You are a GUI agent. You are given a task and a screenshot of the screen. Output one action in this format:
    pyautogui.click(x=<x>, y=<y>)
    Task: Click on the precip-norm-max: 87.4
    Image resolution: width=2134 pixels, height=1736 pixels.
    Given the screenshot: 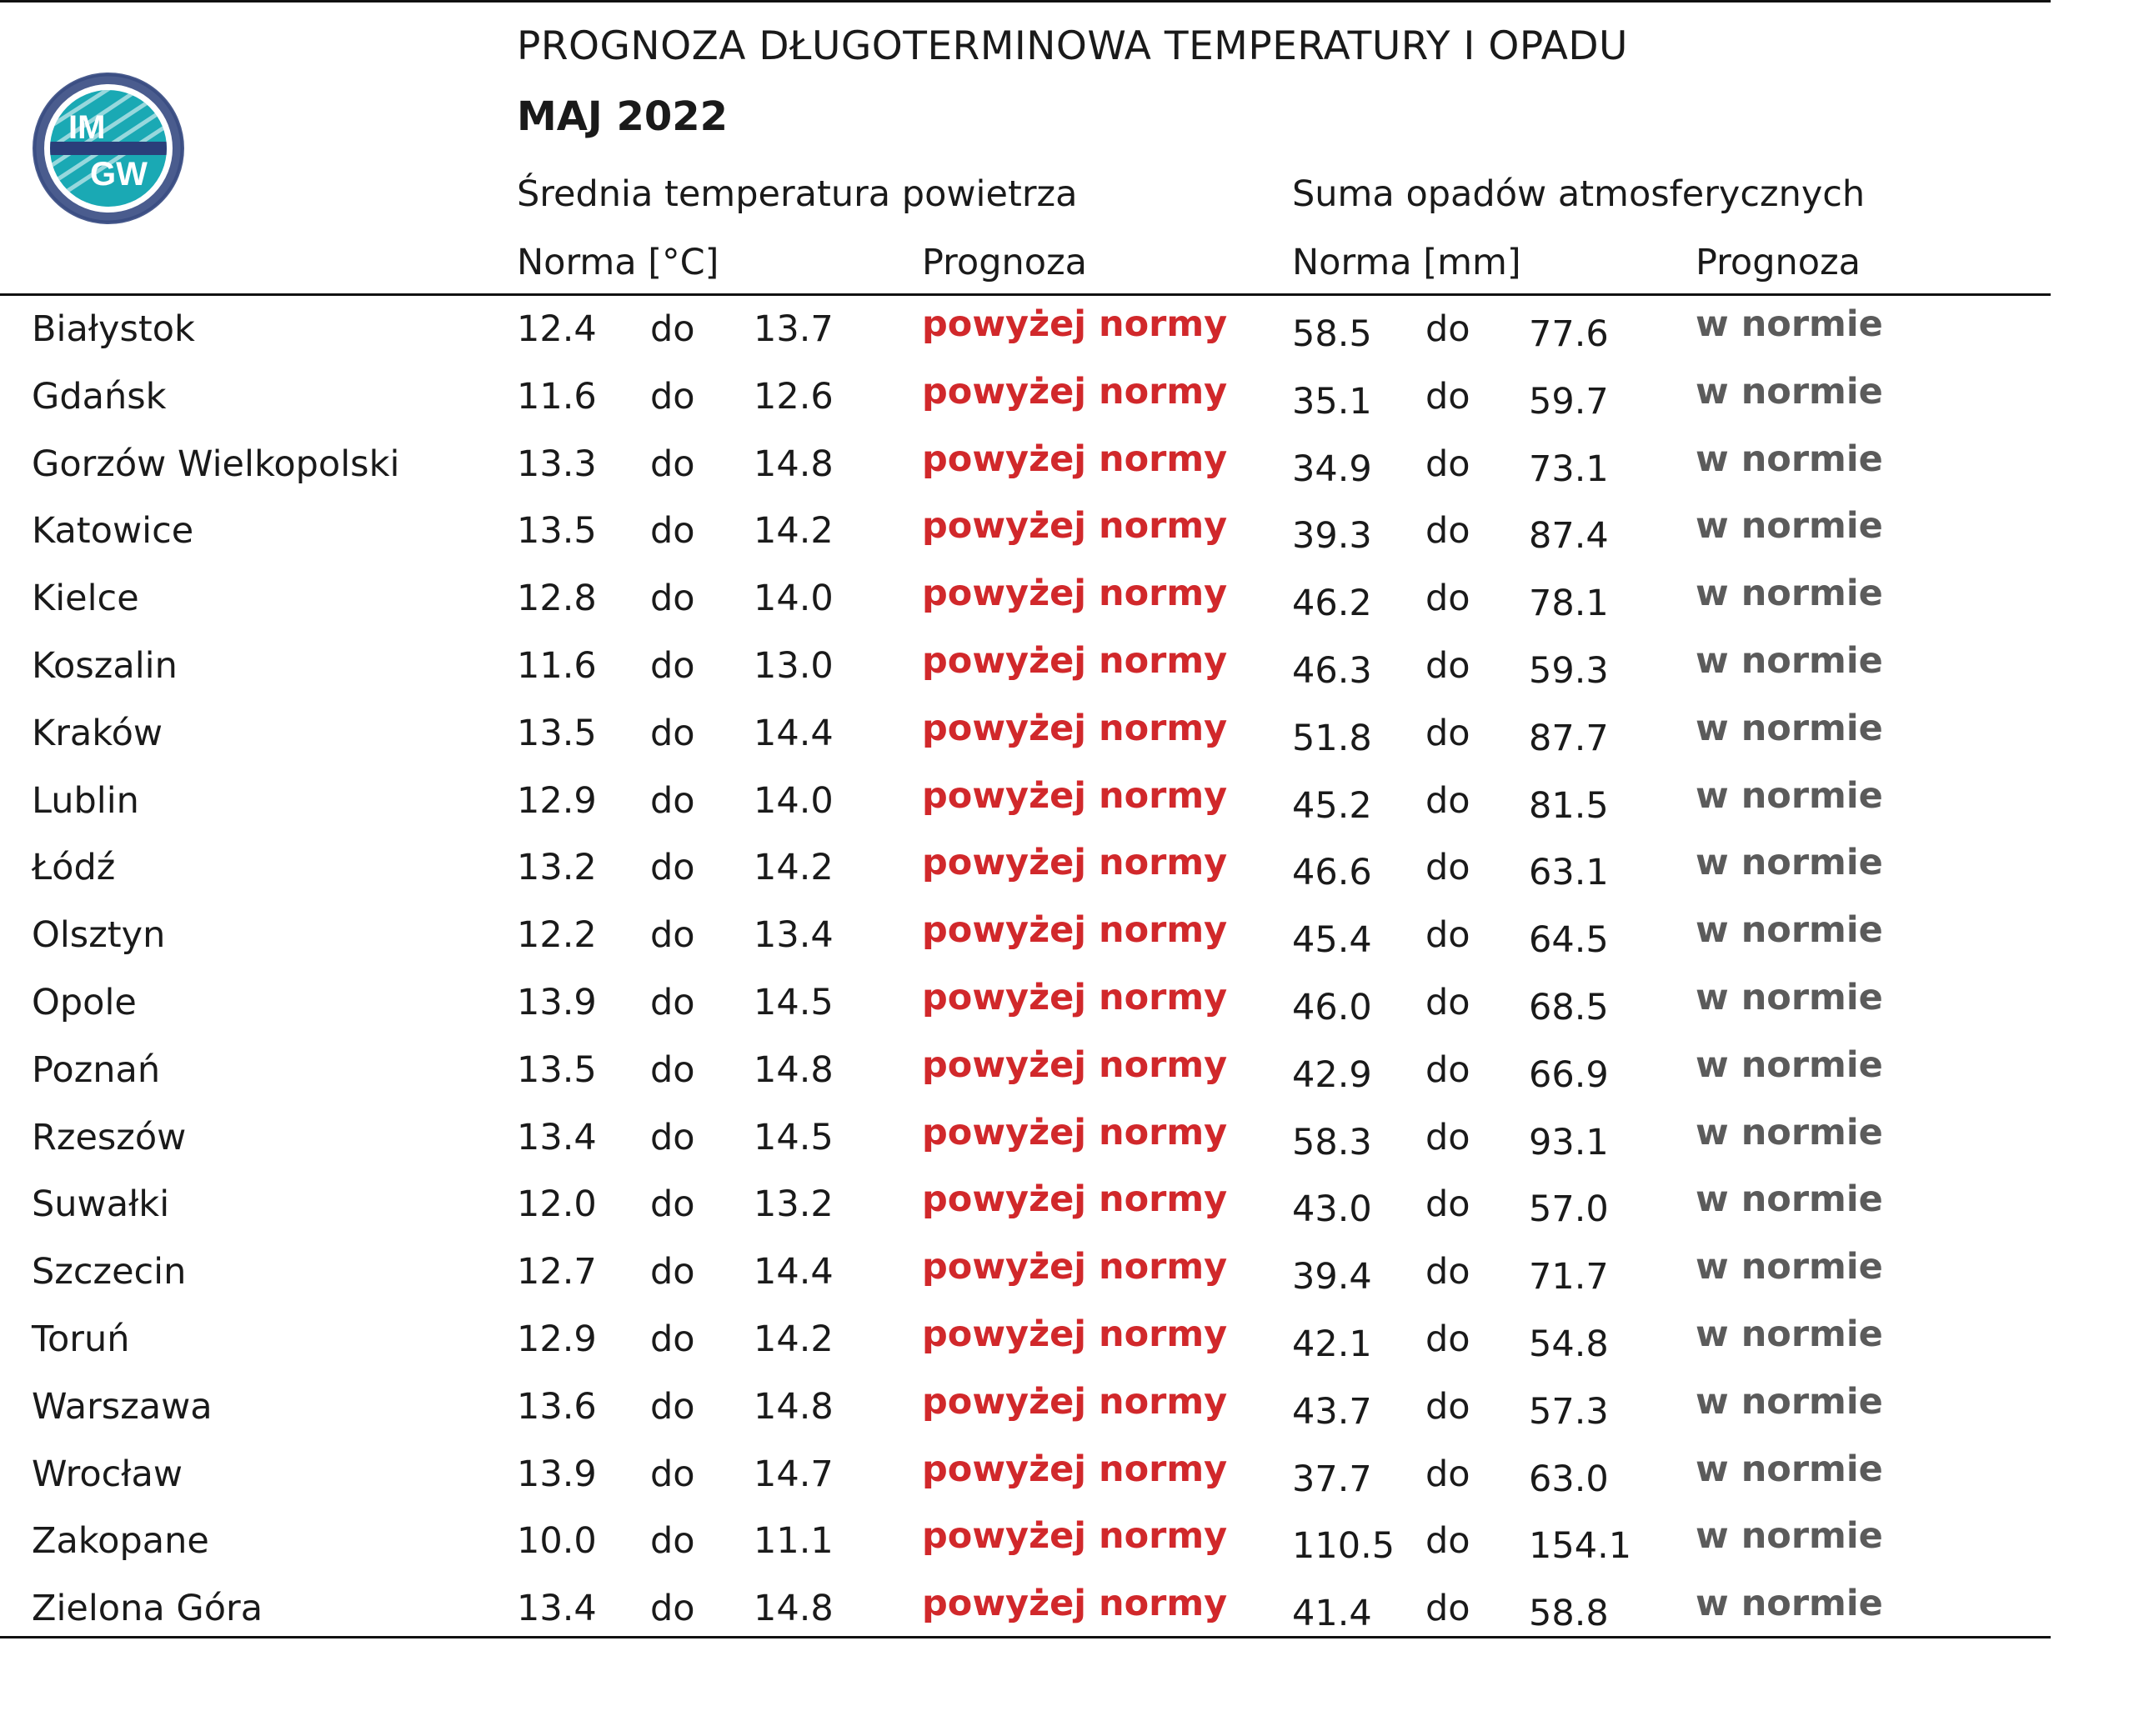 What is the action you would take?
    pyautogui.click(x=1569, y=537)
    